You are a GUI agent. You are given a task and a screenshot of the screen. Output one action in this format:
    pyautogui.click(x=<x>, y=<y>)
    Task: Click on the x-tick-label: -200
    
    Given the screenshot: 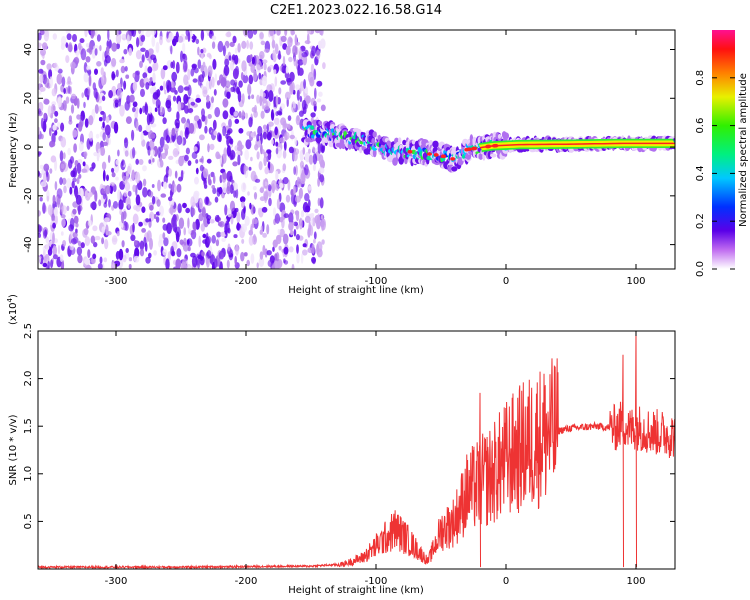 What is the action you would take?
    pyautogui.click(x=246, y=581)
    